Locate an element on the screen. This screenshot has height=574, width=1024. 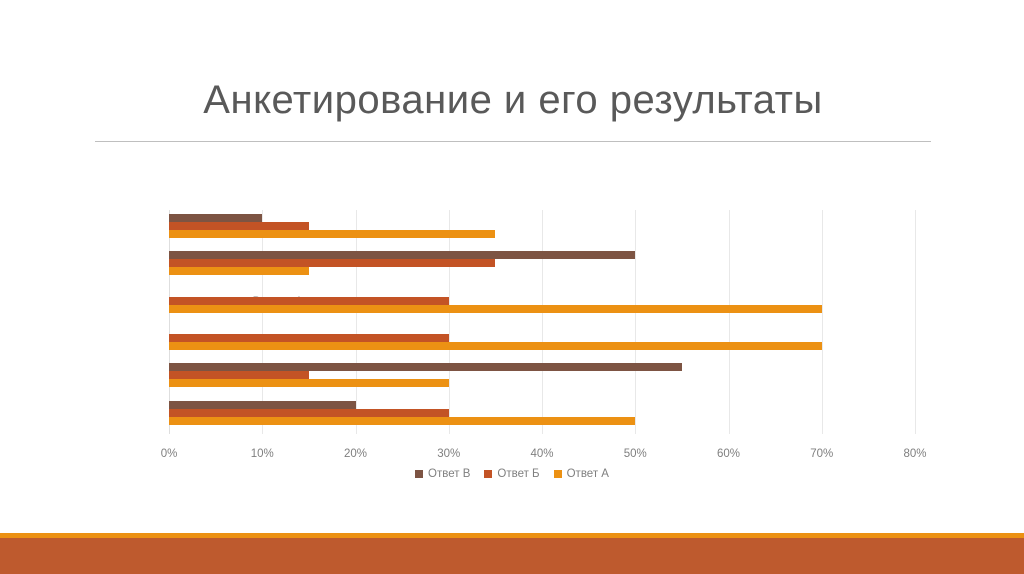
legend-label: Ответ Б is located at coordinates (518, 474).